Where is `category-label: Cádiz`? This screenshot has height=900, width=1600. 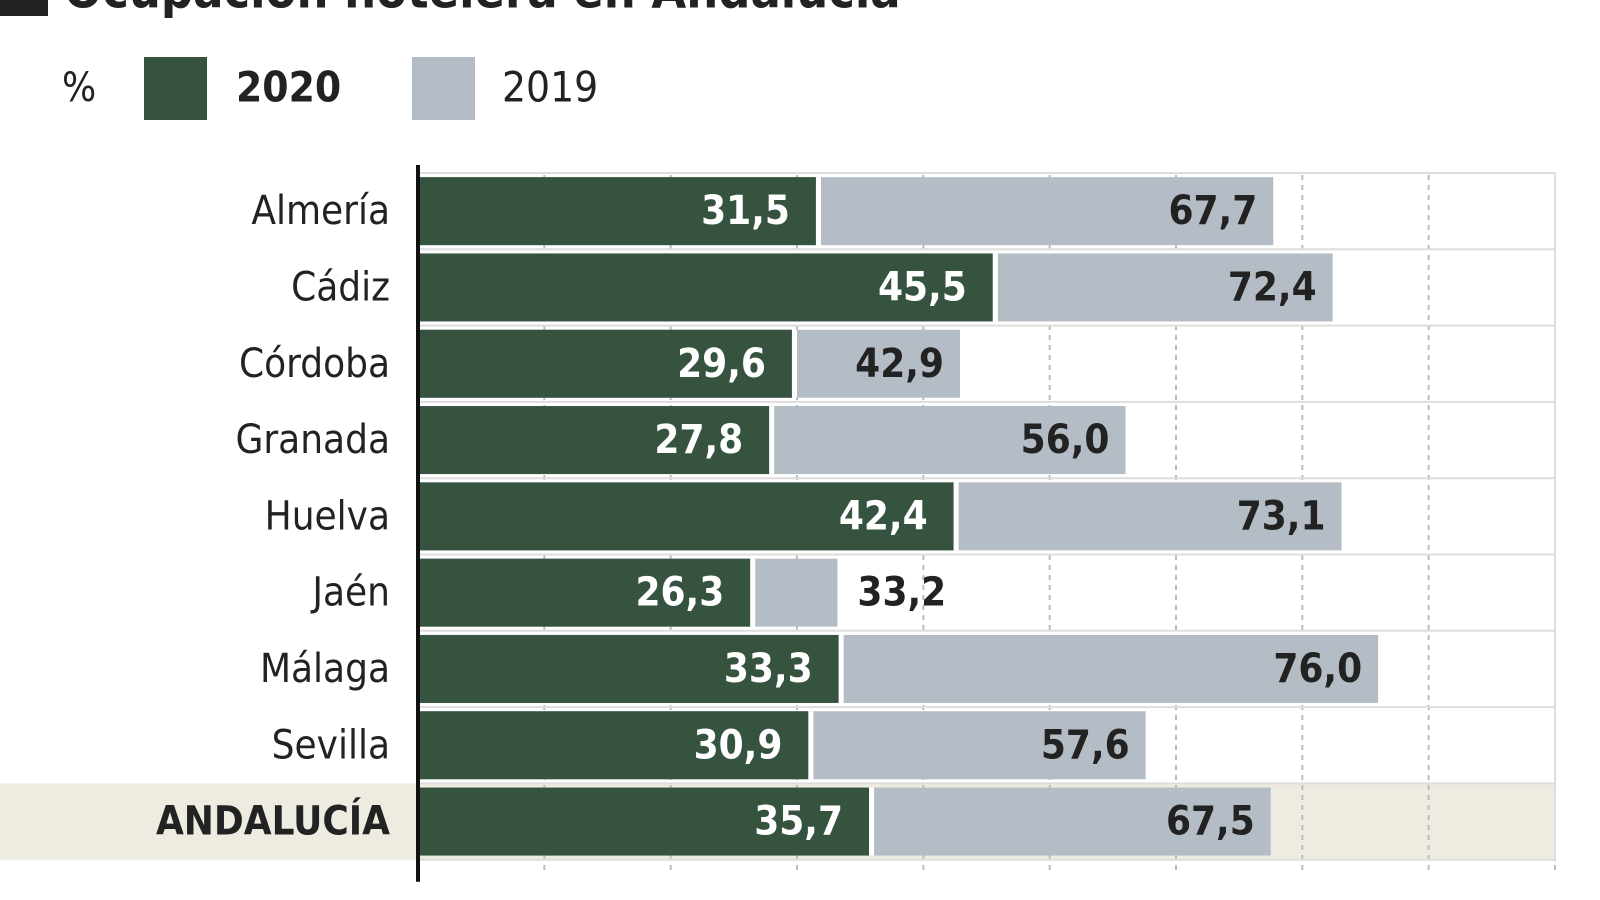 category-label: Cádiz is located at coordinates (340, 287).